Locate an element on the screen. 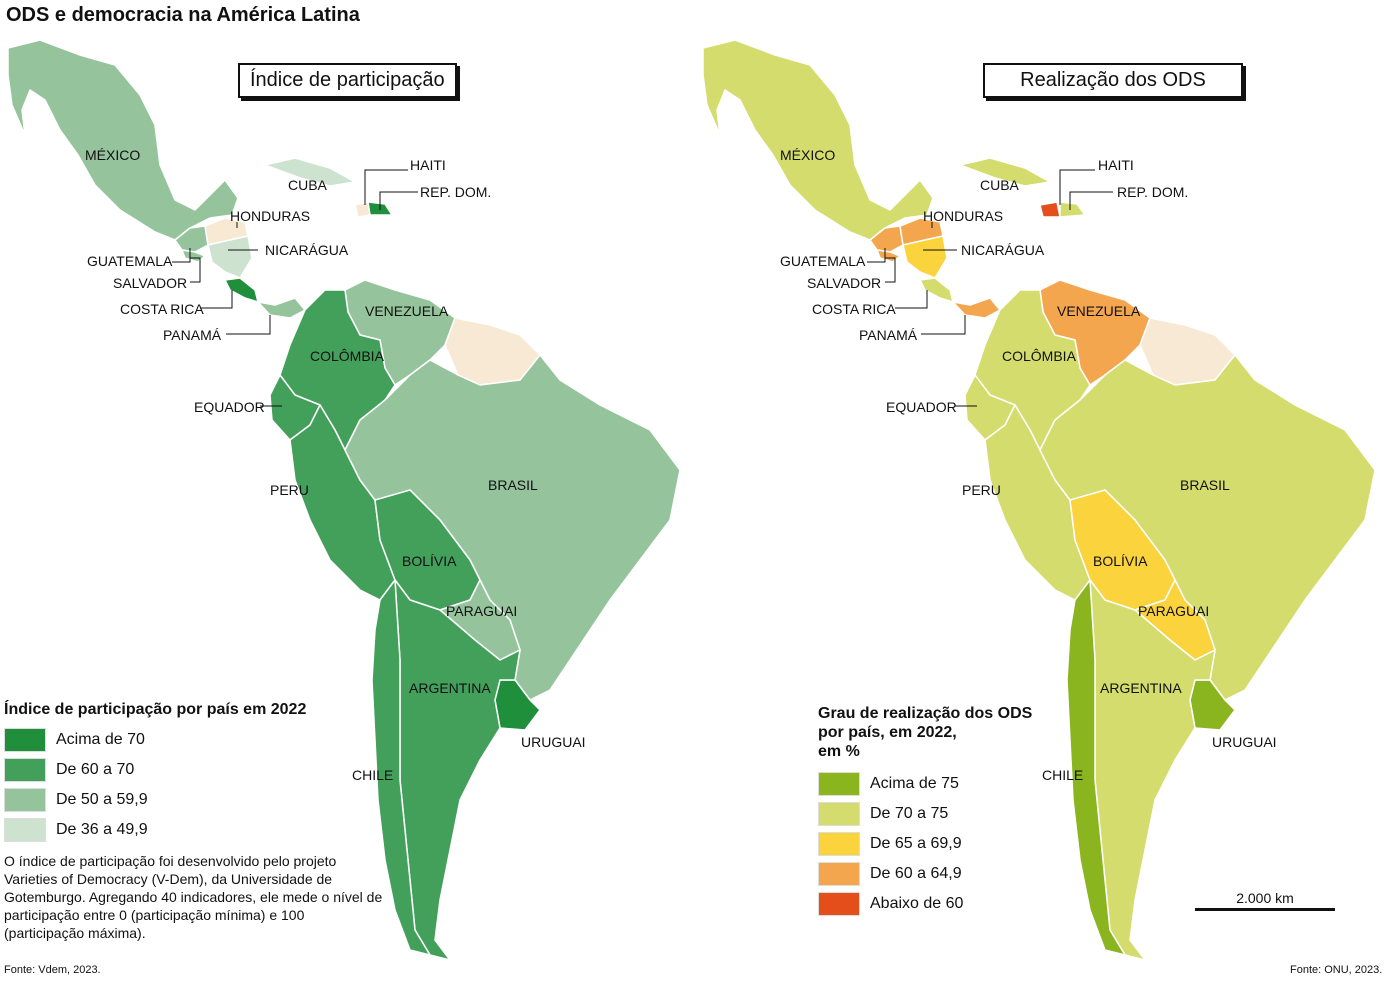 The image size is (1395, 990). right-source: Fonte: ONU, 2023. is located at coordinates (1336, 970).